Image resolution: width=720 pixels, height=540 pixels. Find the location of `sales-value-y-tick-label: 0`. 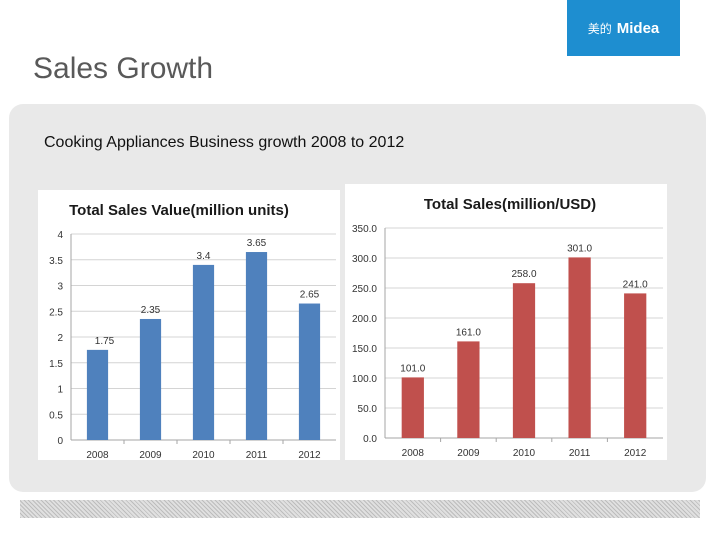

sales-value-y-tick-label: 0 is located at coordinates (60, 441).